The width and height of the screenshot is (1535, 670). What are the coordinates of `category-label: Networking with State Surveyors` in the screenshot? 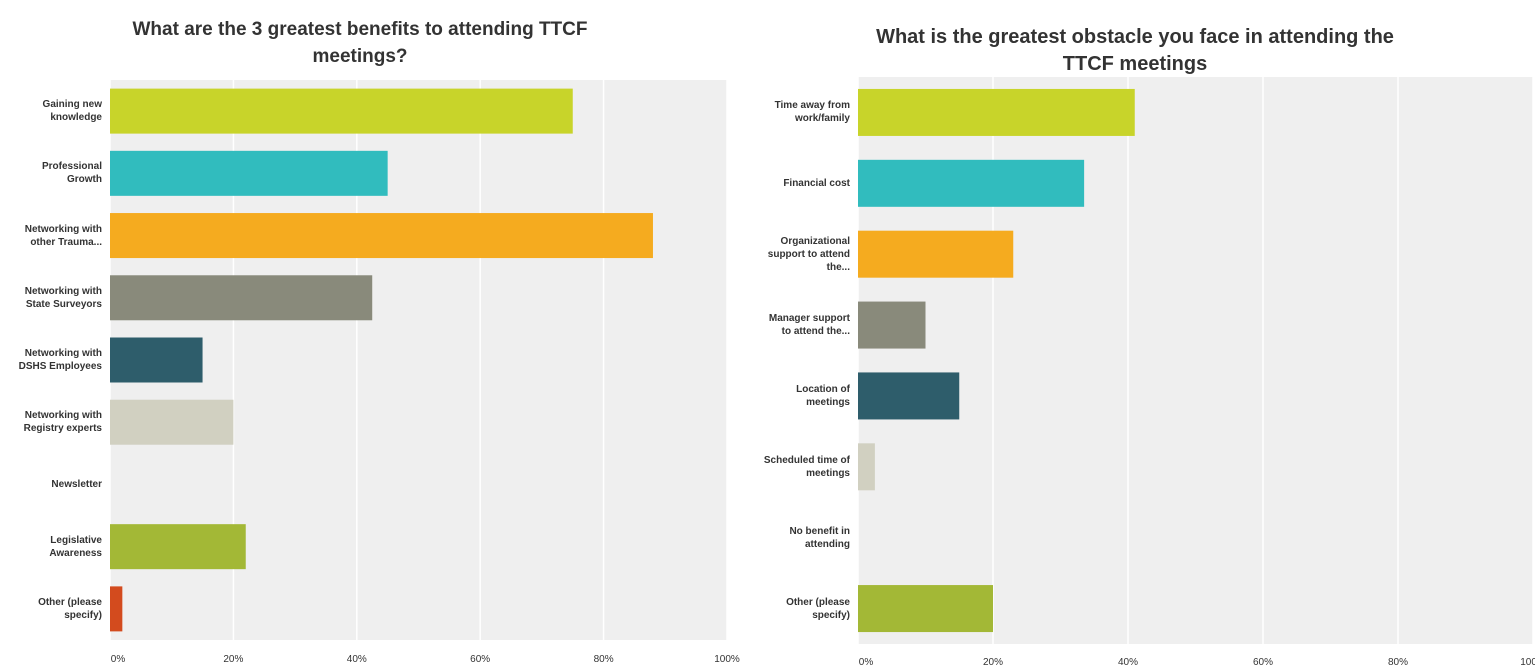 It's located at (63, 297).